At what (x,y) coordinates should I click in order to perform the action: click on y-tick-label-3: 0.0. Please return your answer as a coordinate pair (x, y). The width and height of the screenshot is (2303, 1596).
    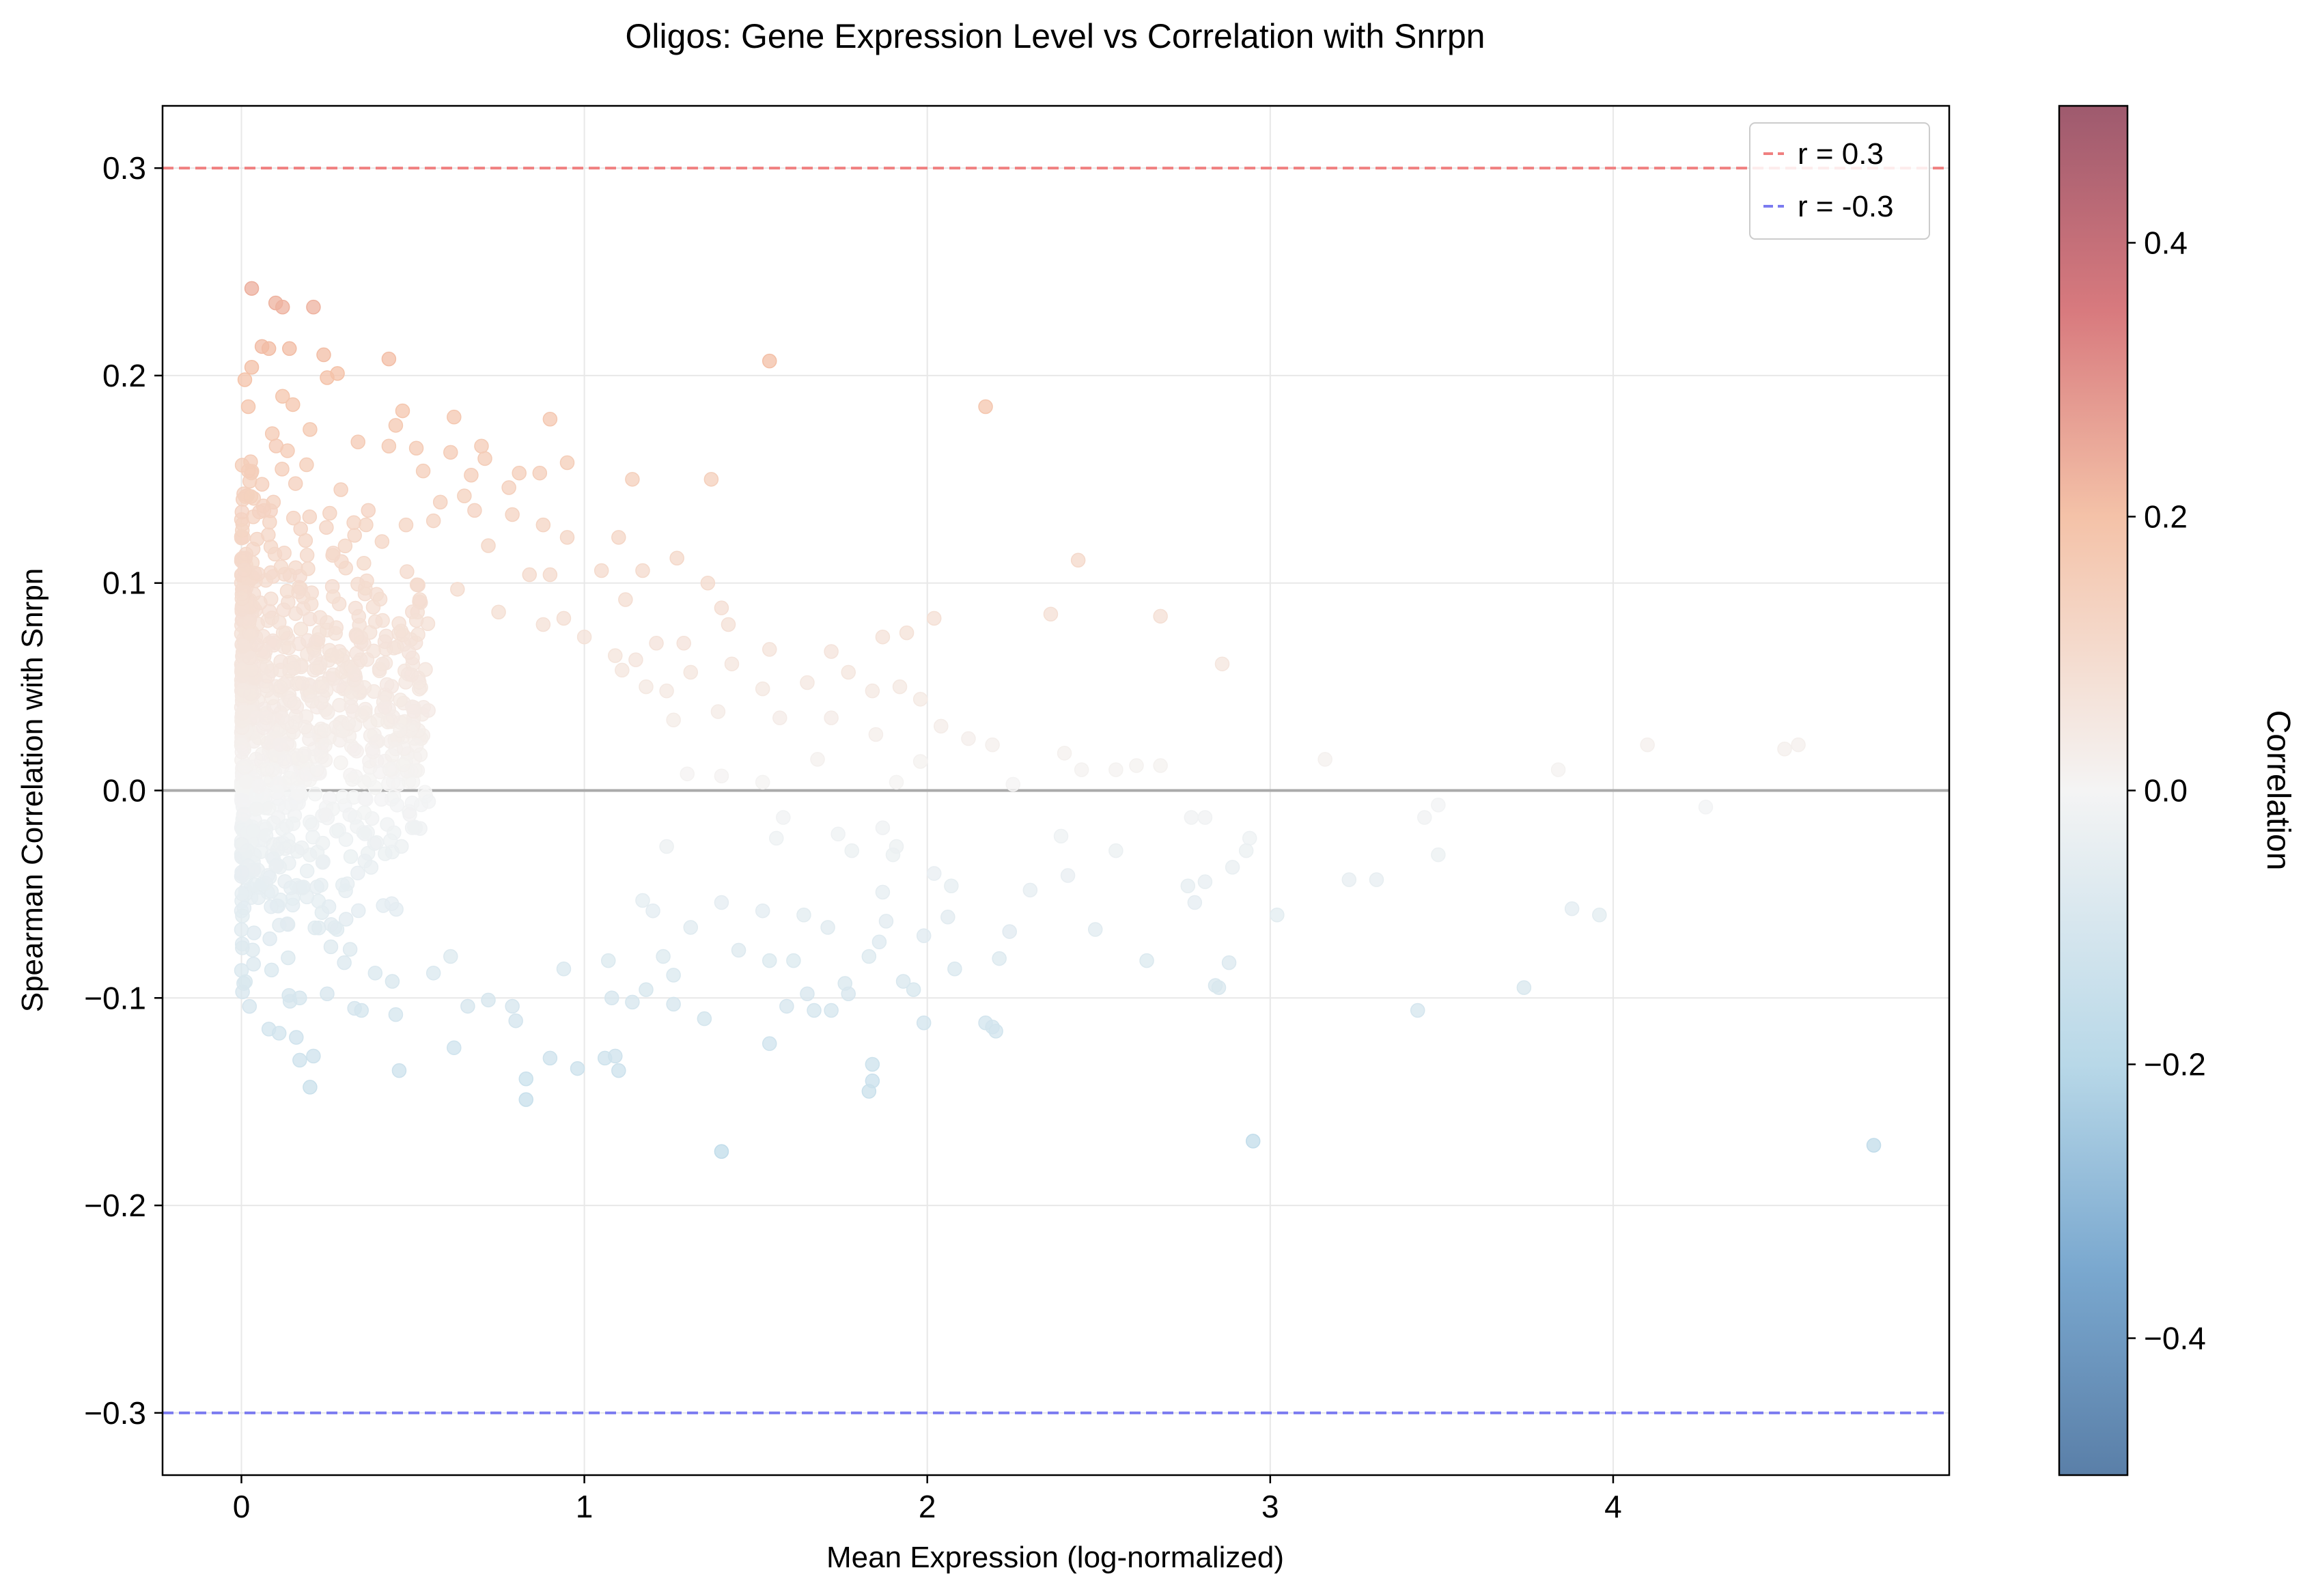
    Looking at the image, I should click on (124, 791).